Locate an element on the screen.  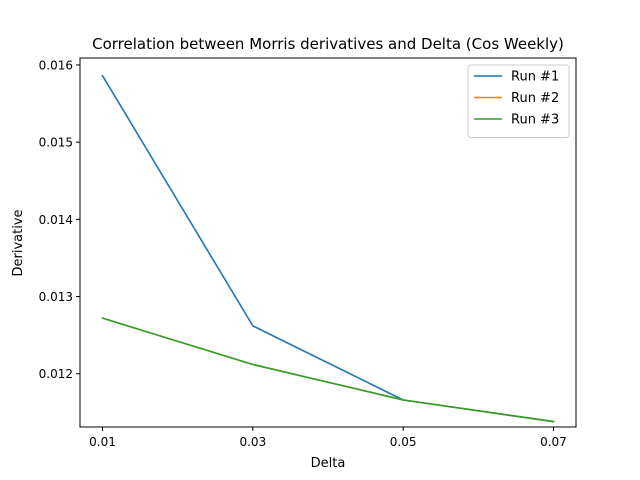
x-tick-label: 0.07 is located at coordinates (553, 442).